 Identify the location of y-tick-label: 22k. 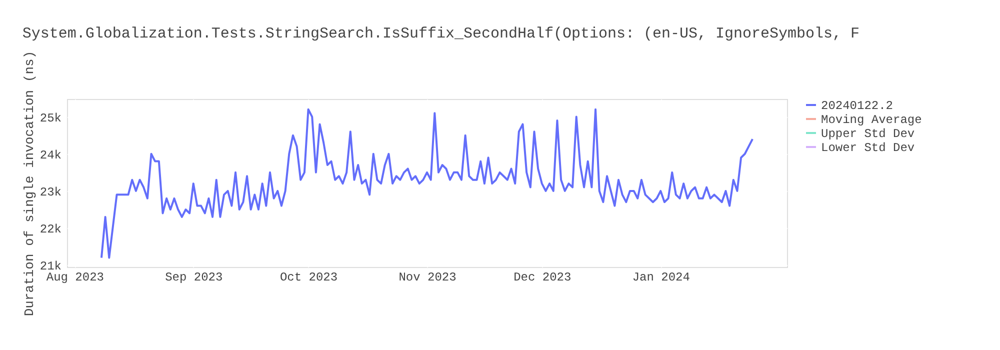
(51, 229).